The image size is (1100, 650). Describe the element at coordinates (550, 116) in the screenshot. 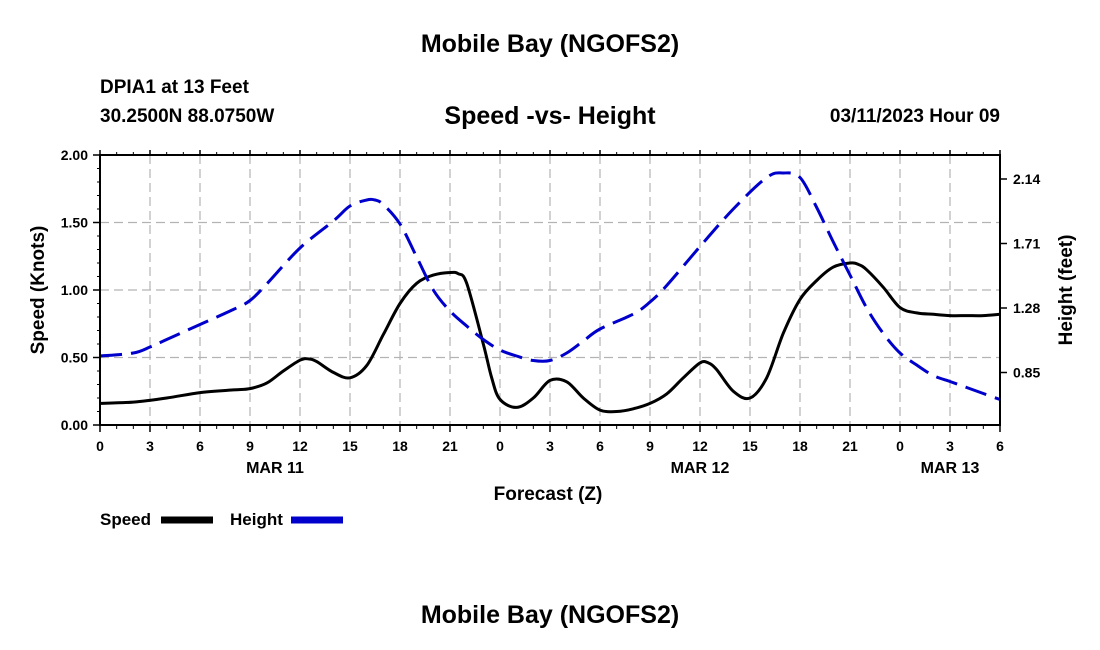

I see `chart-title: Speed -vs- Height` at that location.